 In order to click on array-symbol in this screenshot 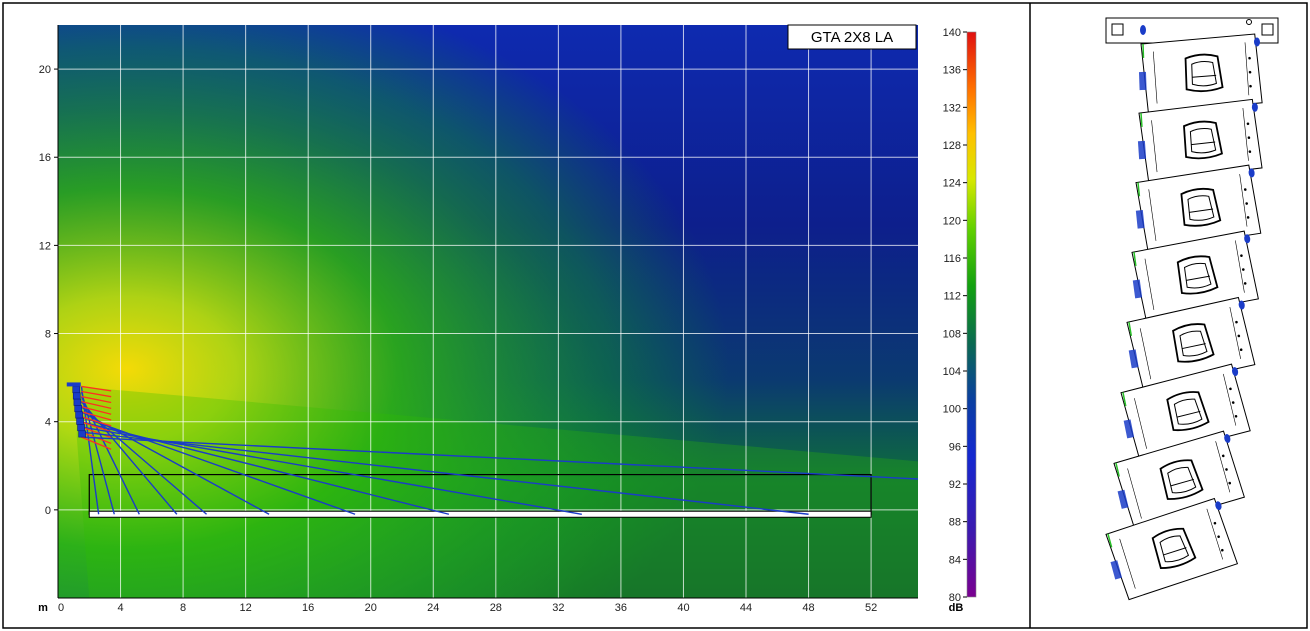, I will do `click(76, 410)`.